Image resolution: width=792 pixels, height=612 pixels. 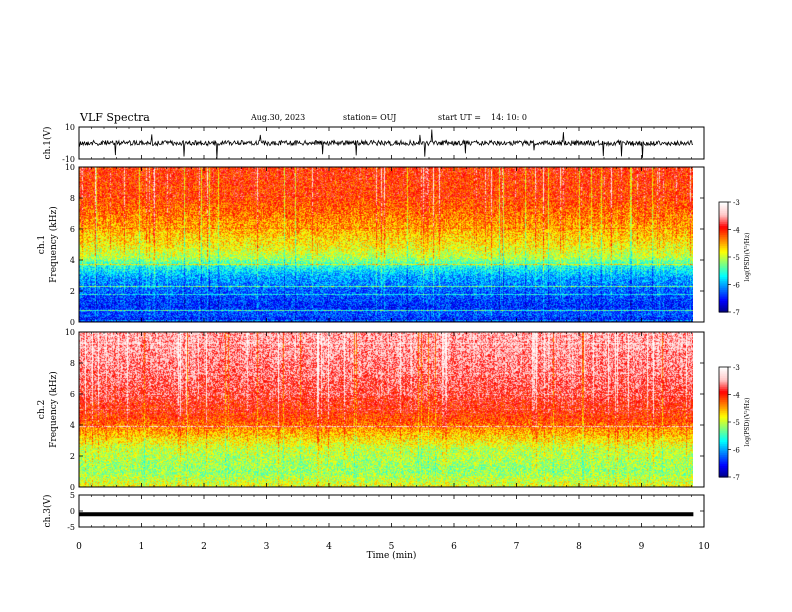 I want to click on ch2-spectrogram-ytick-label: 0, so click(x=72, y=487).